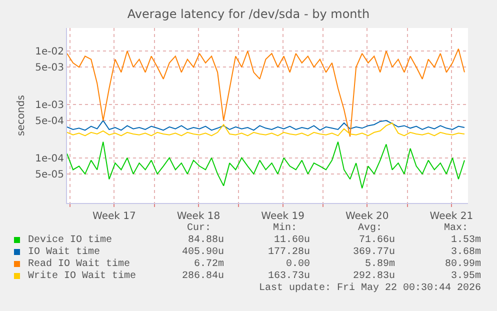 The height and width of the screenshot is (311, 497). I want to click on x-tick-label: Week 18, so click(198, 216).